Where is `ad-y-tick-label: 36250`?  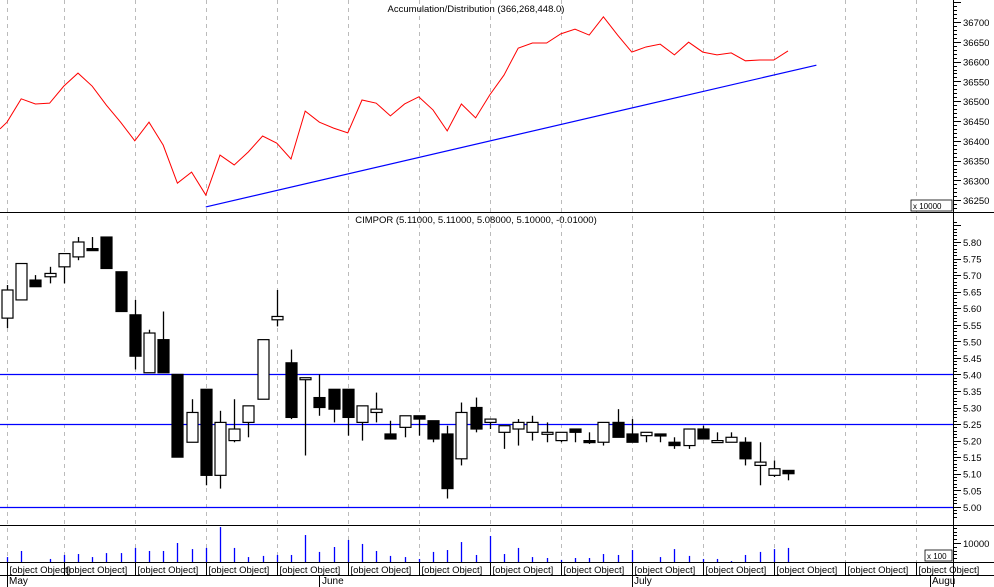
ad-y-tick-label: 36250 is located at coordinates (976, 201).